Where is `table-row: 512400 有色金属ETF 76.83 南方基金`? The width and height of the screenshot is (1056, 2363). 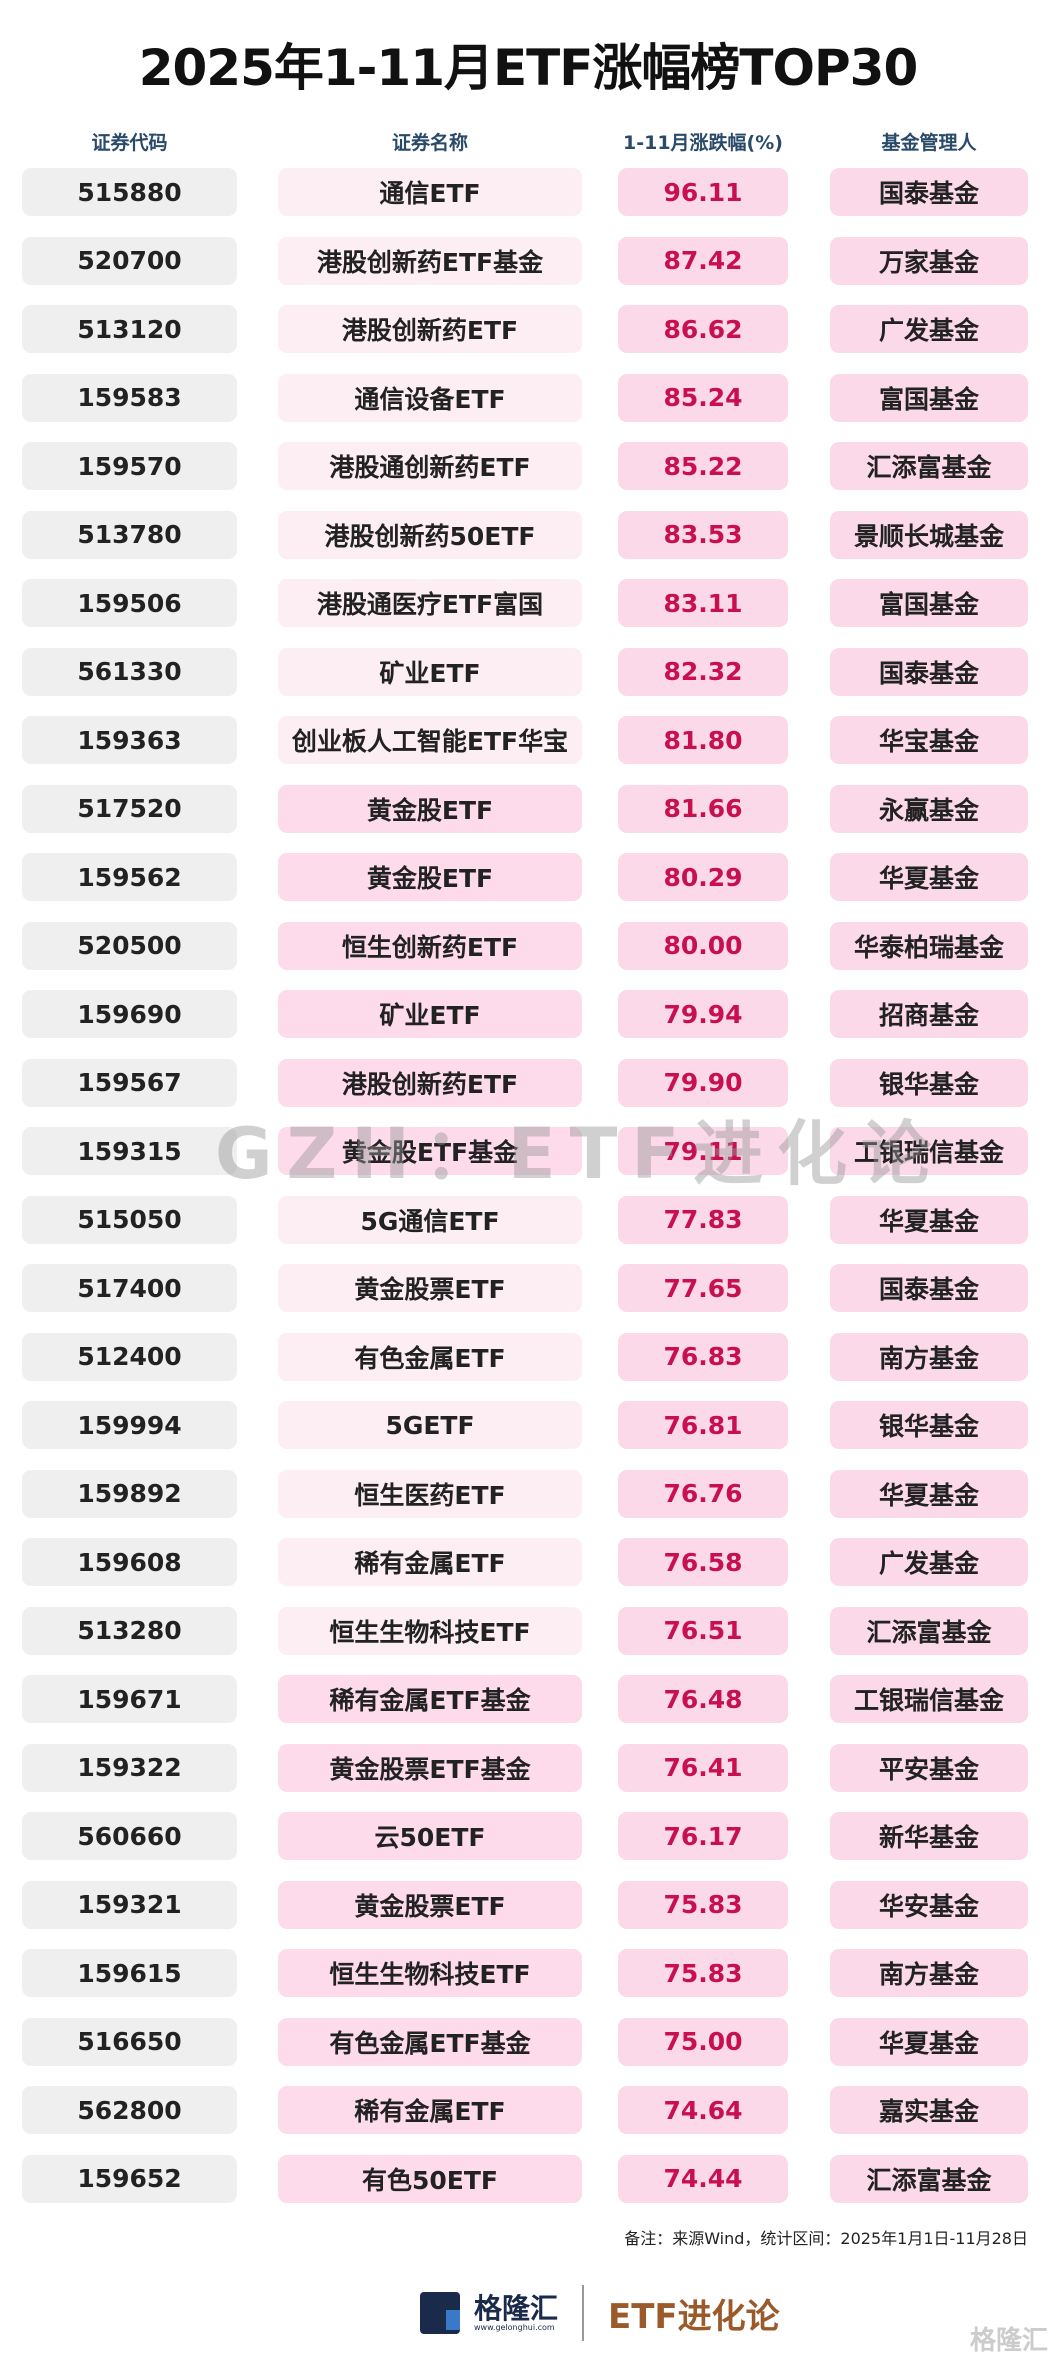
table-row: 512400 有色金属ETF 76.83 南方基金 is located at coordinates (528, 1356).